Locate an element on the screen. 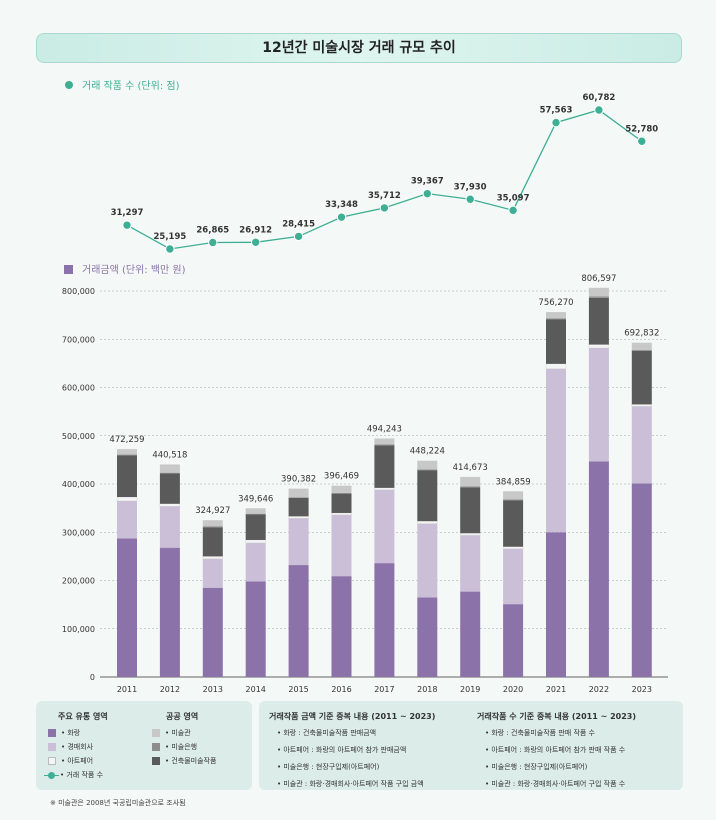 The image size is (716, 820). line-data-label: 52,780 is located at coordinates (641, 129).